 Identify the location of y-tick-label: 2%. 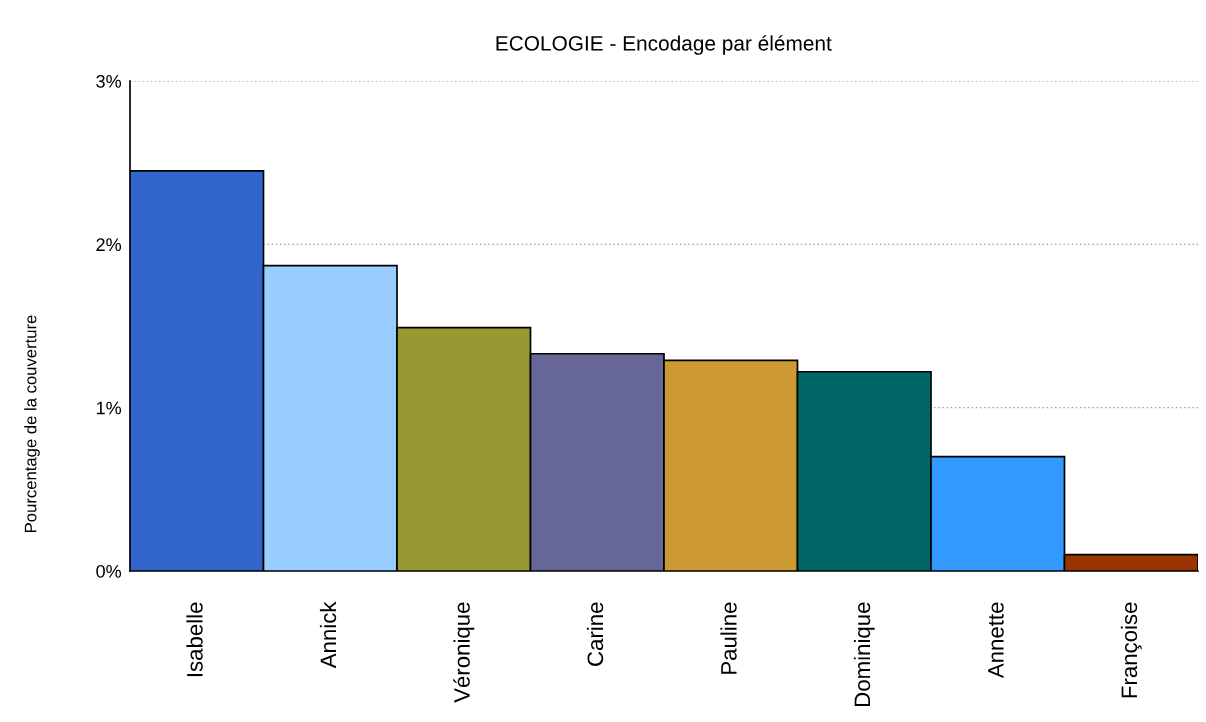
(109, 244).